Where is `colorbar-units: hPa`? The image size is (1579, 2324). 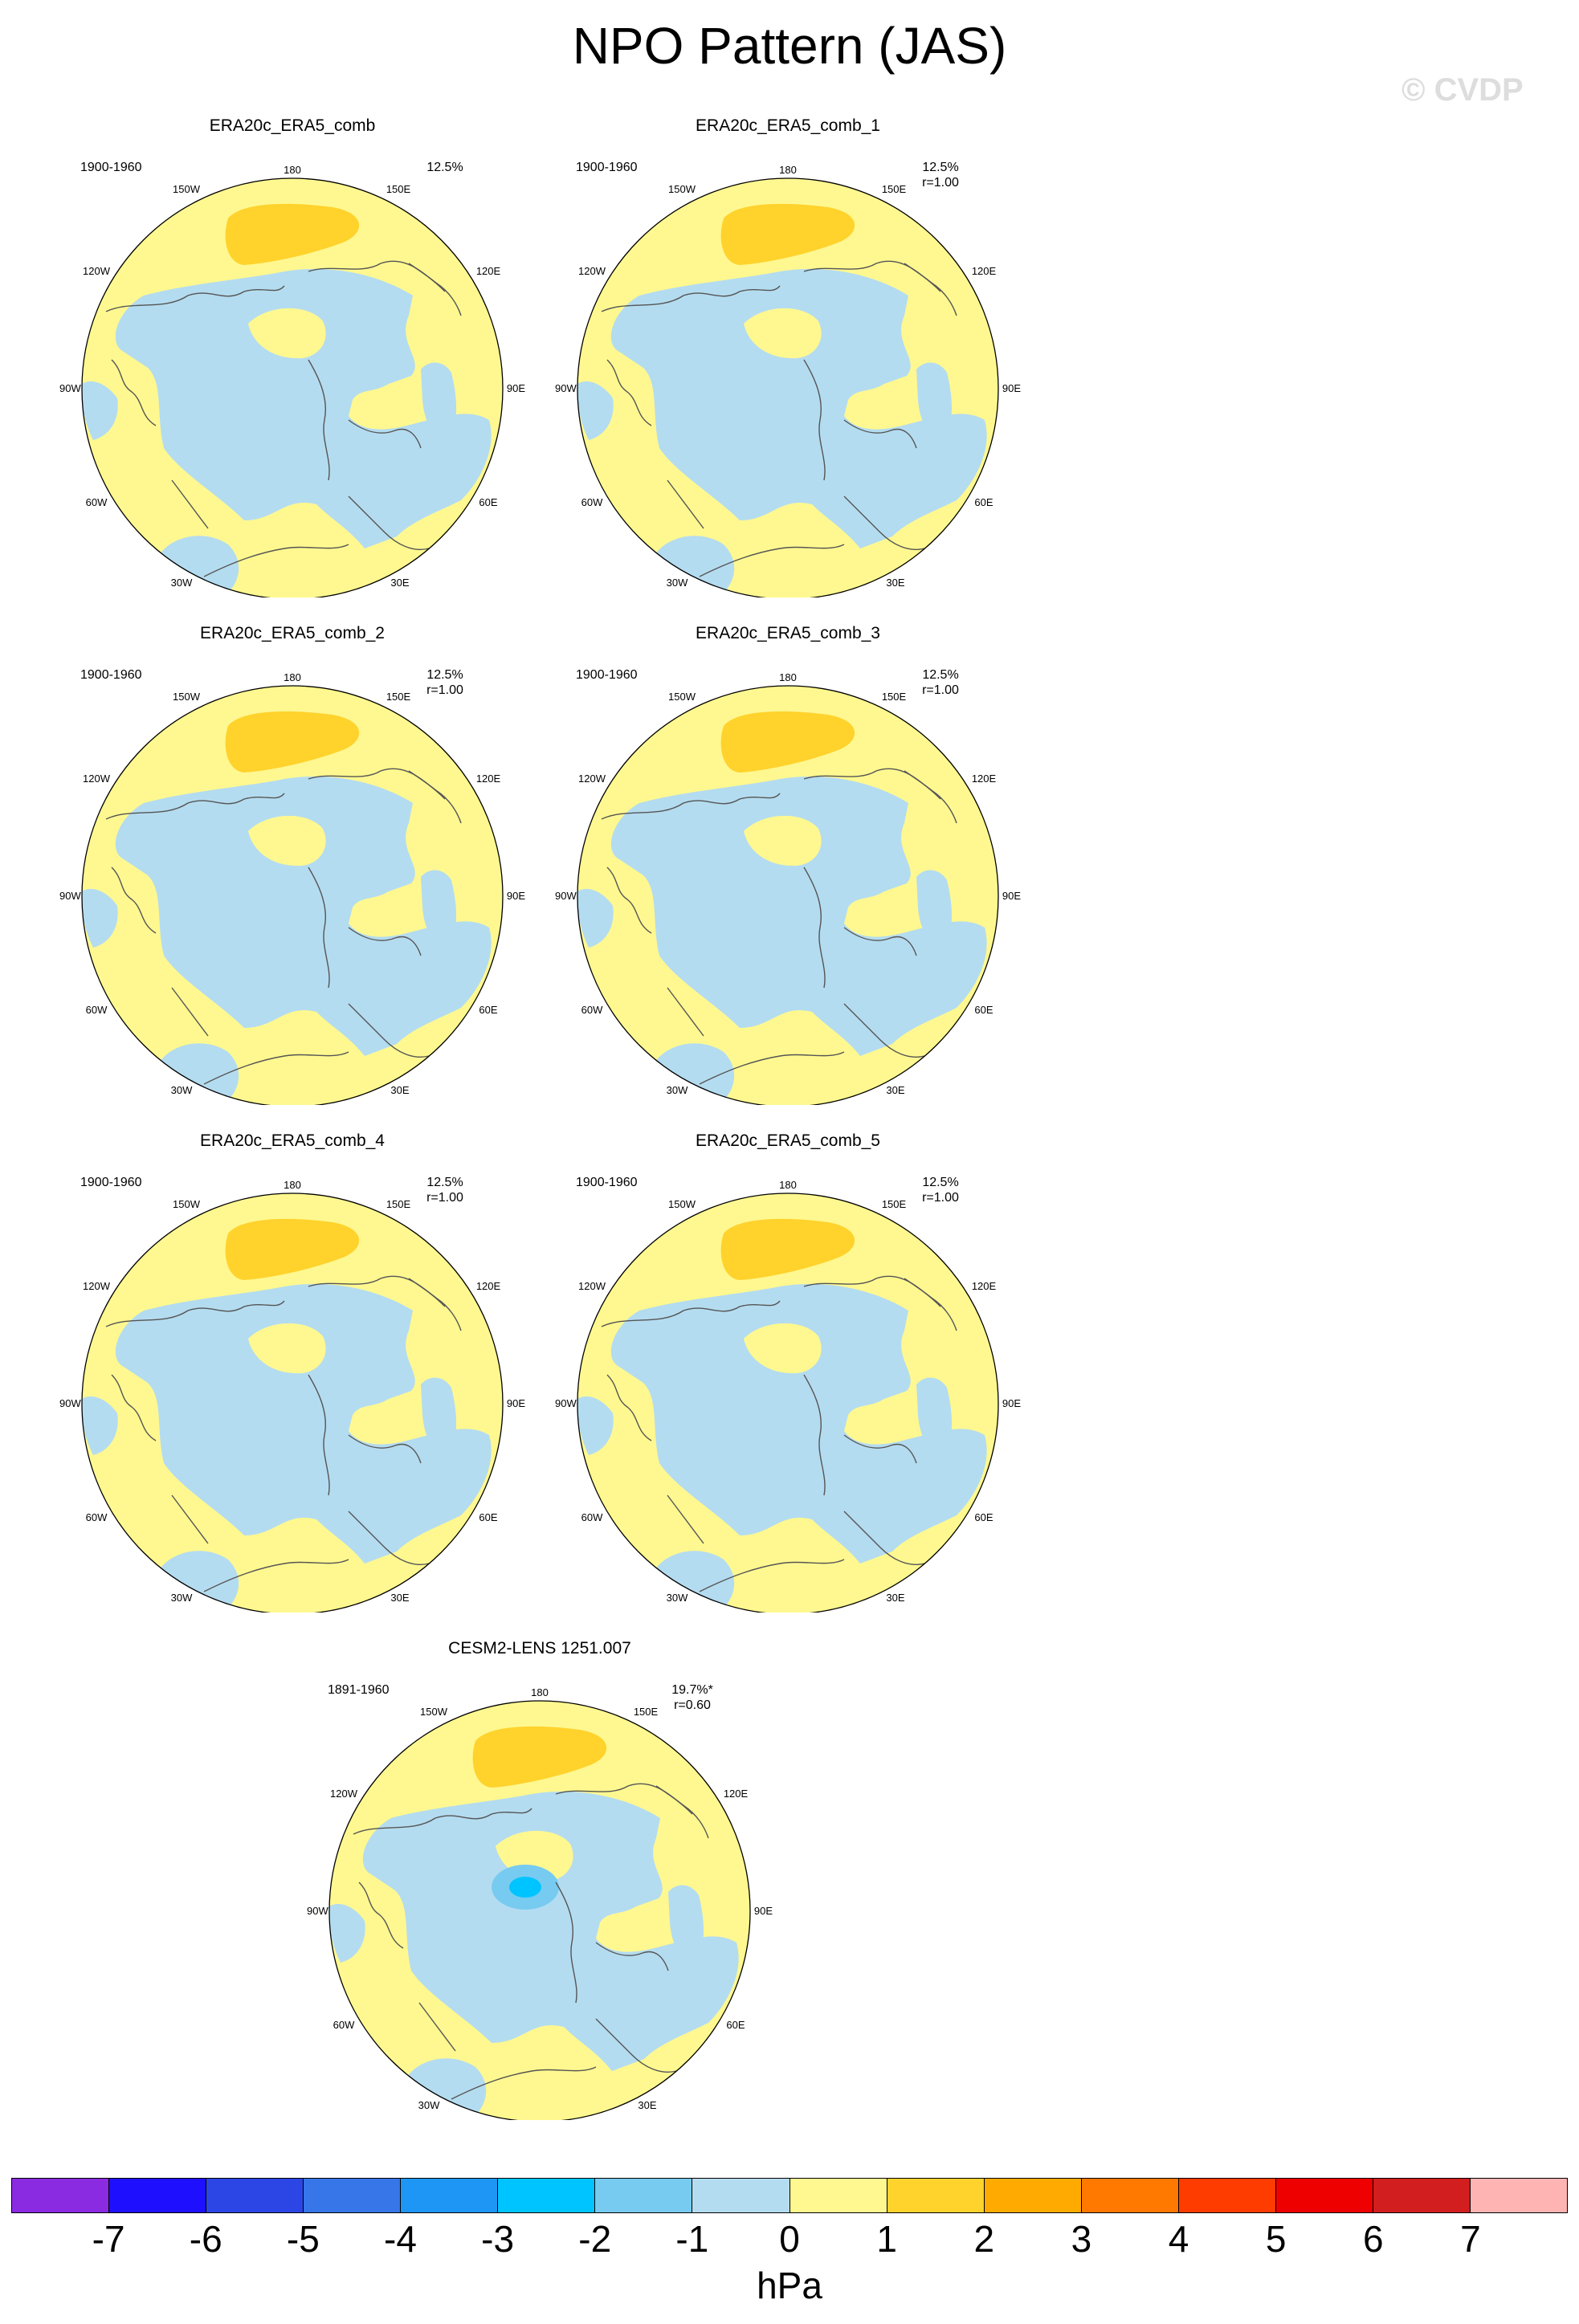 colorbar-units: hPa is located at coordinates (789, 2286).